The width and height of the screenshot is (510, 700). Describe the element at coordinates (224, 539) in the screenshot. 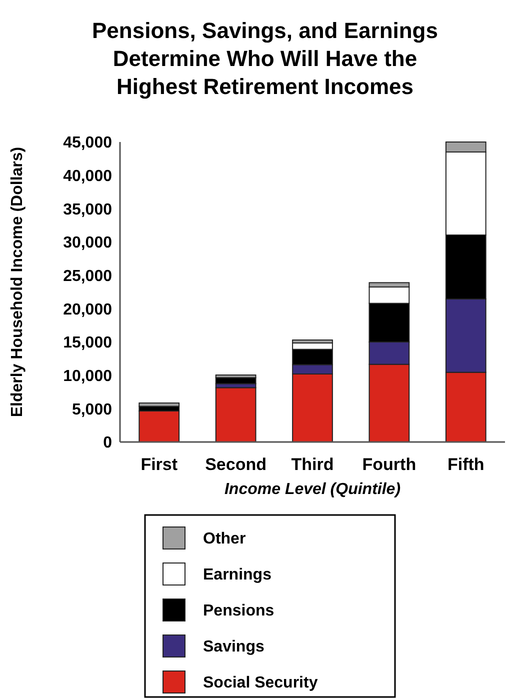

I see `legend-label: Other` at that location.